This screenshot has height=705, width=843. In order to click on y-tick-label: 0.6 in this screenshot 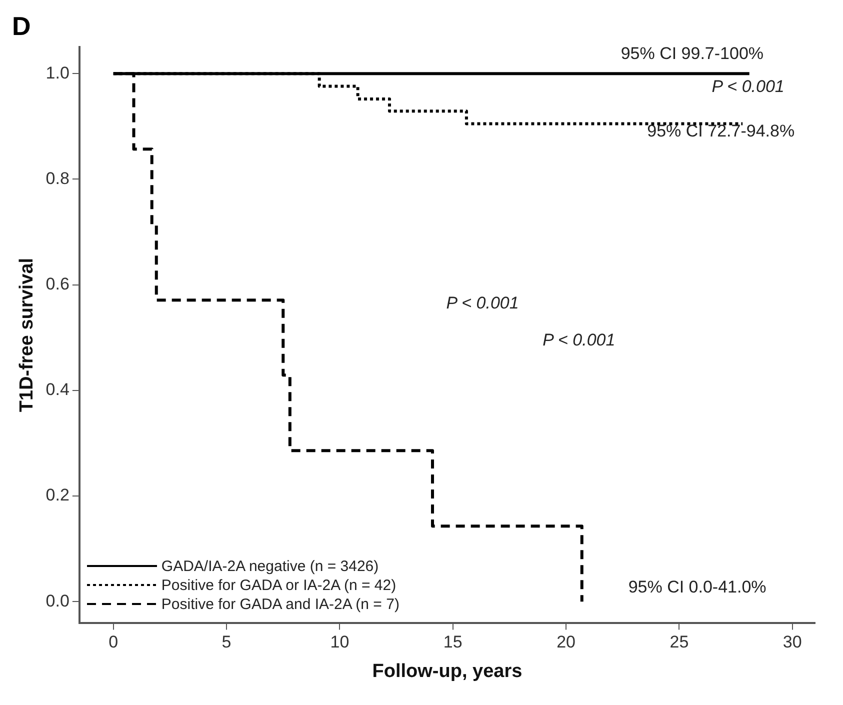, I will do `click(58, 284)`.